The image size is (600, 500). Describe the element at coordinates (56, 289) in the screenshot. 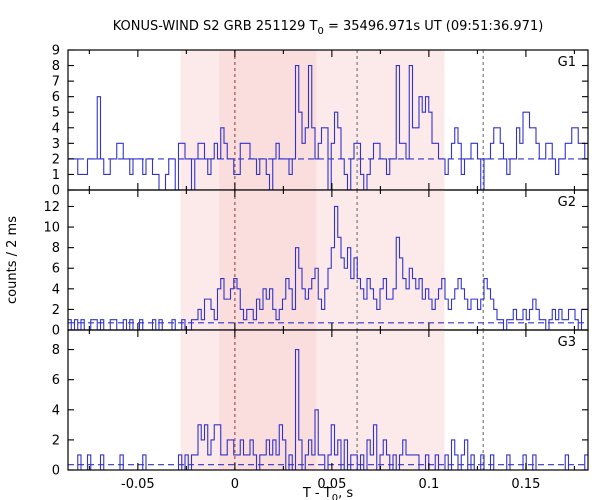

I see `ytick-label-g2-2: 4` at that location.